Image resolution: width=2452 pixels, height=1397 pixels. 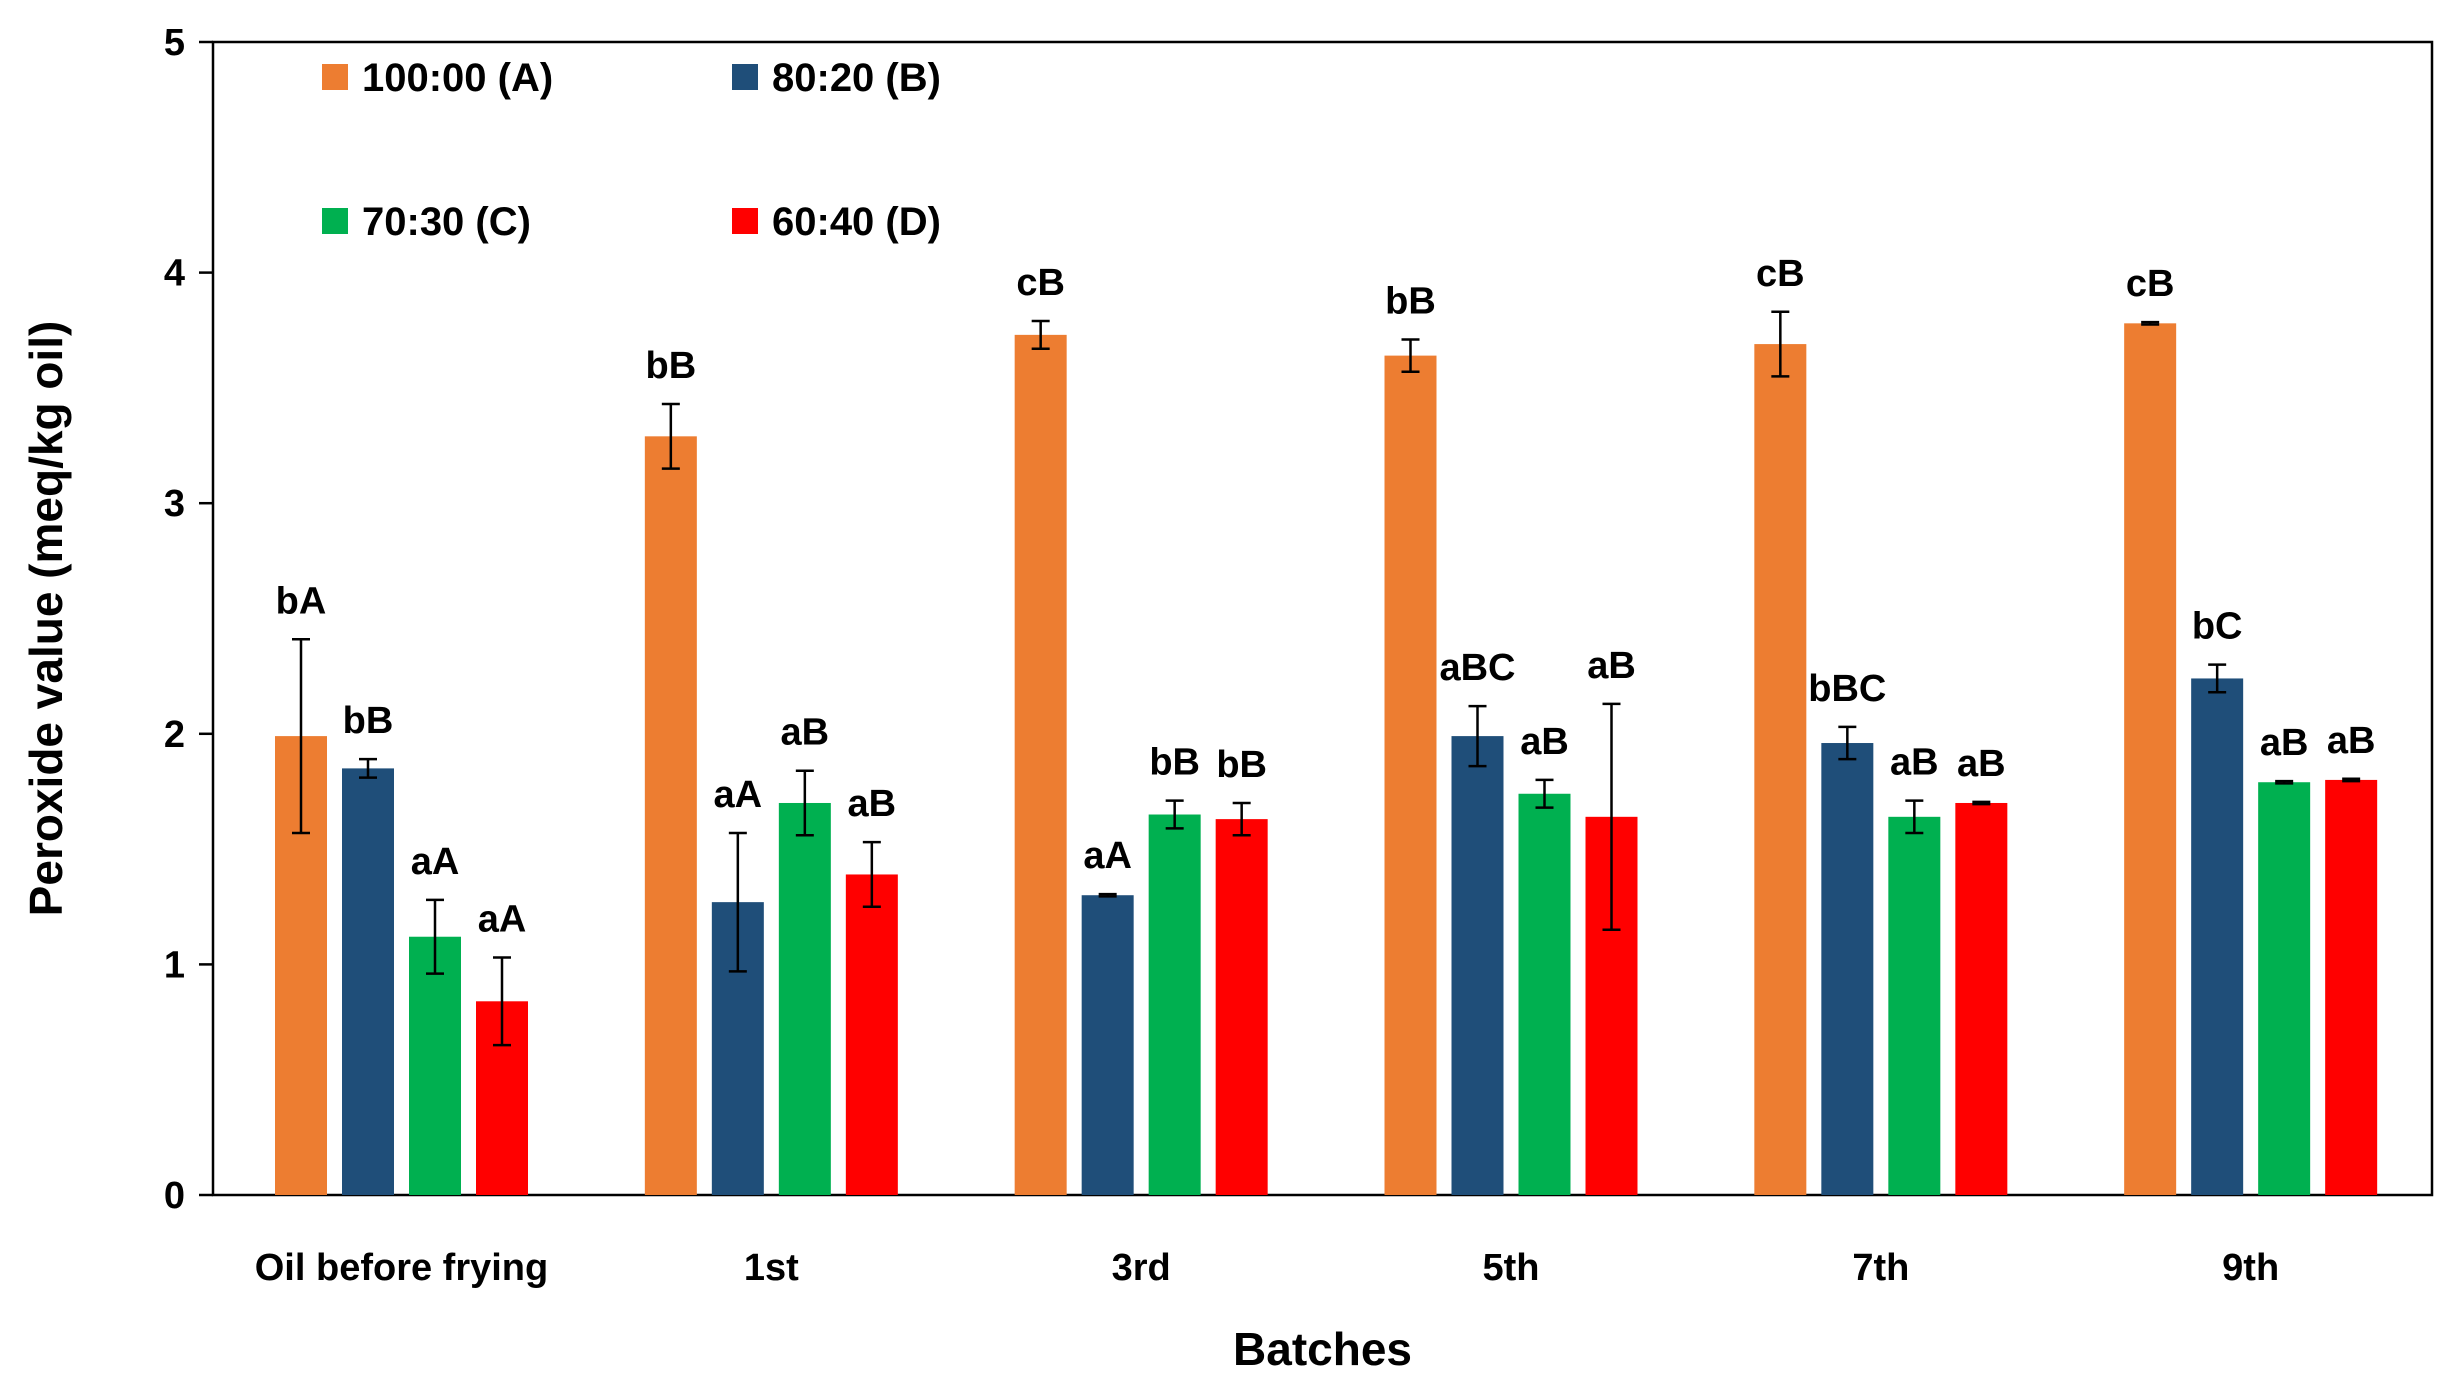 What do you see at coordinates (856, 78) in the screenshot?
I see `legend-label: 80:20 (B)` at bounding box center [856, 78].